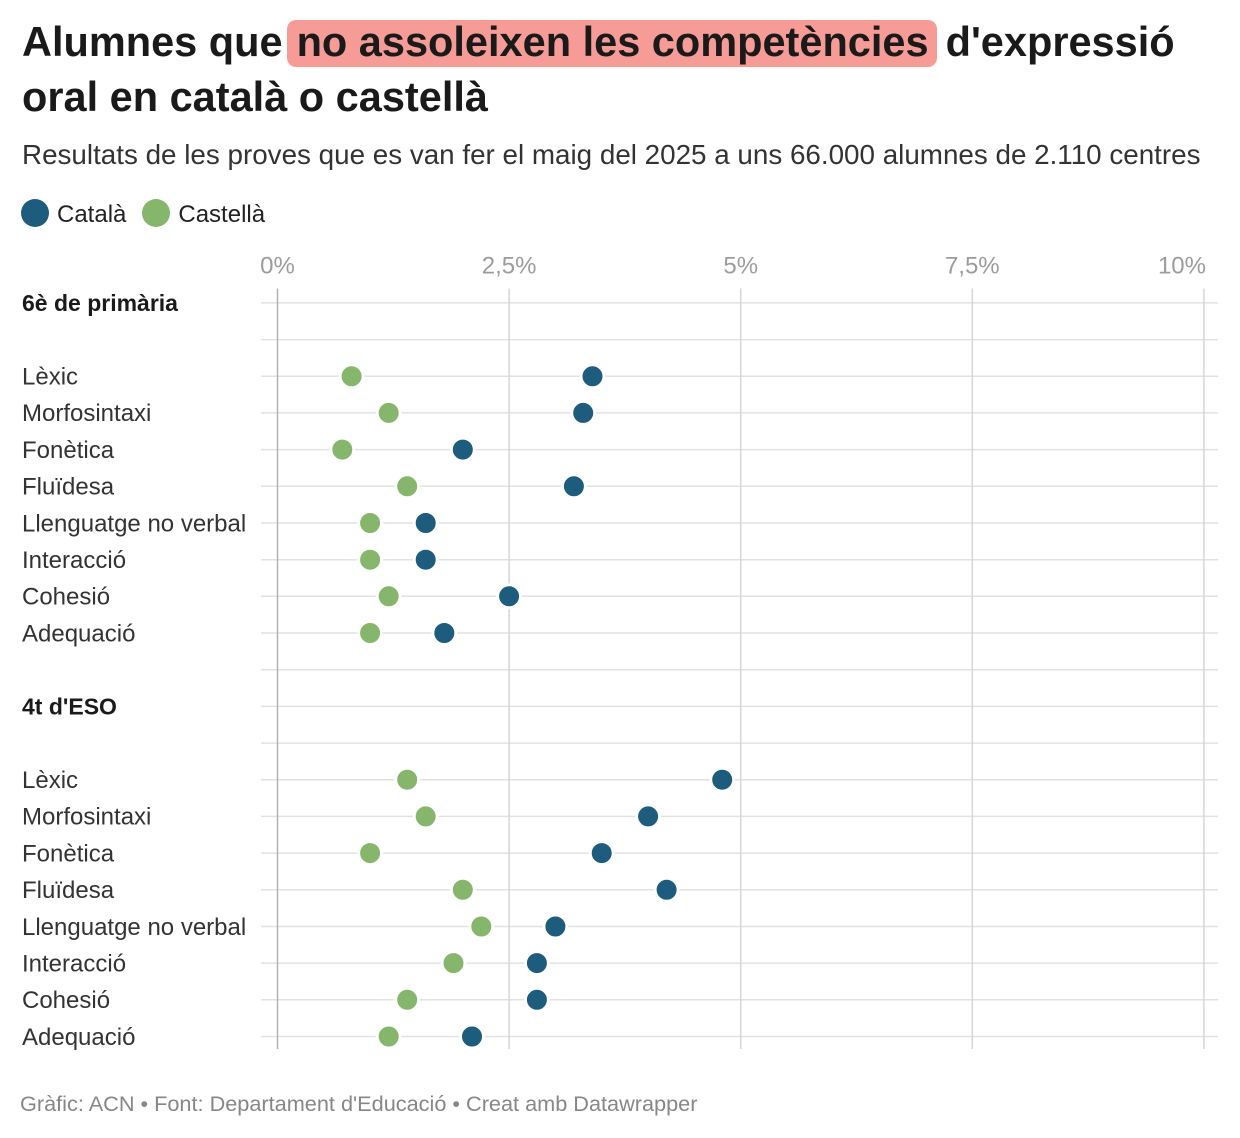 The image size is (1240, 1138). What do you see at coordinates (509, 266) in the screenshot?
I see `svg-text: 2,5%` at bounding box center [509, 266].